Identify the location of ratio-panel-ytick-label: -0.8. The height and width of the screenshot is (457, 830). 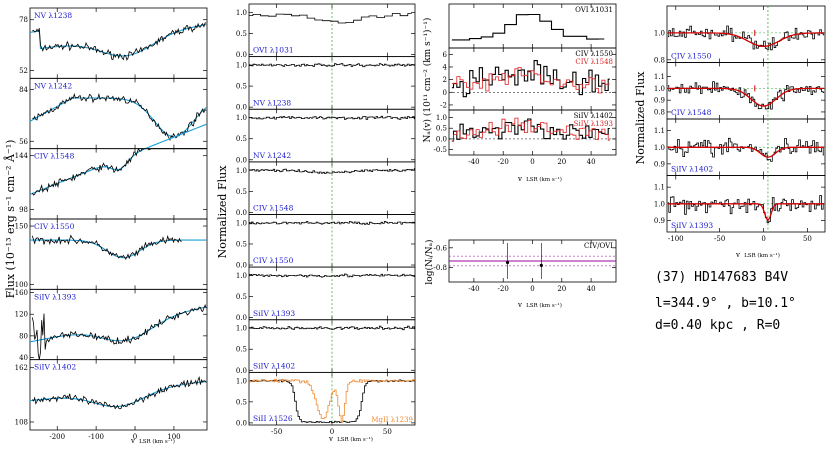
(441, 268).